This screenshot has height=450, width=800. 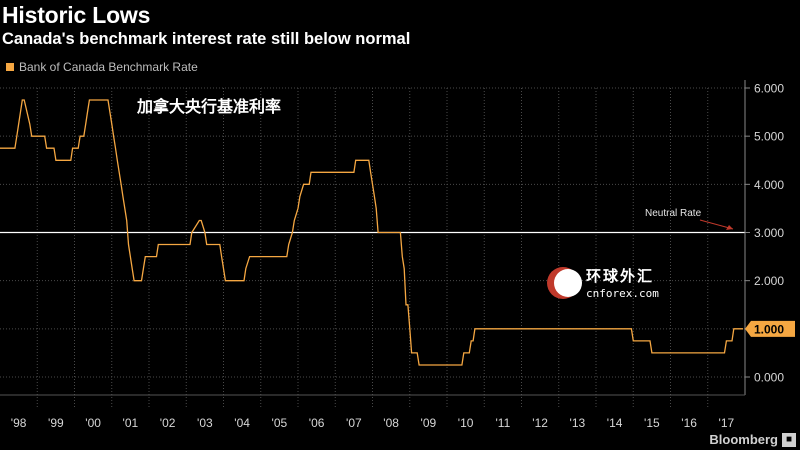 What do you see at coordinates (743, 439) in the screenshot?
I see `bloomberg-brand: Bloomberg` at bounding box center [743, 439].